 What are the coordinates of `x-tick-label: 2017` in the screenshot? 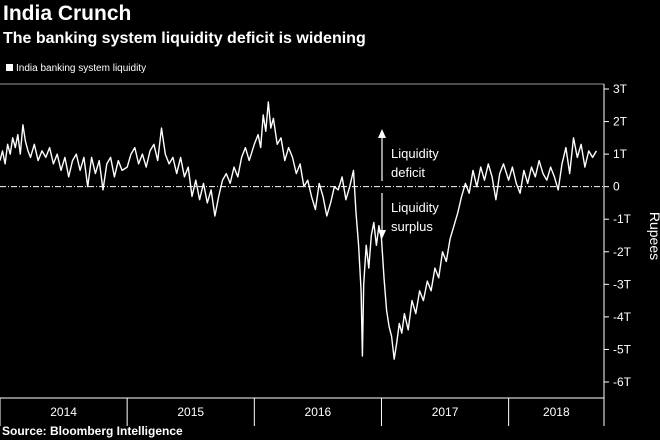 It's located at (445, 412).